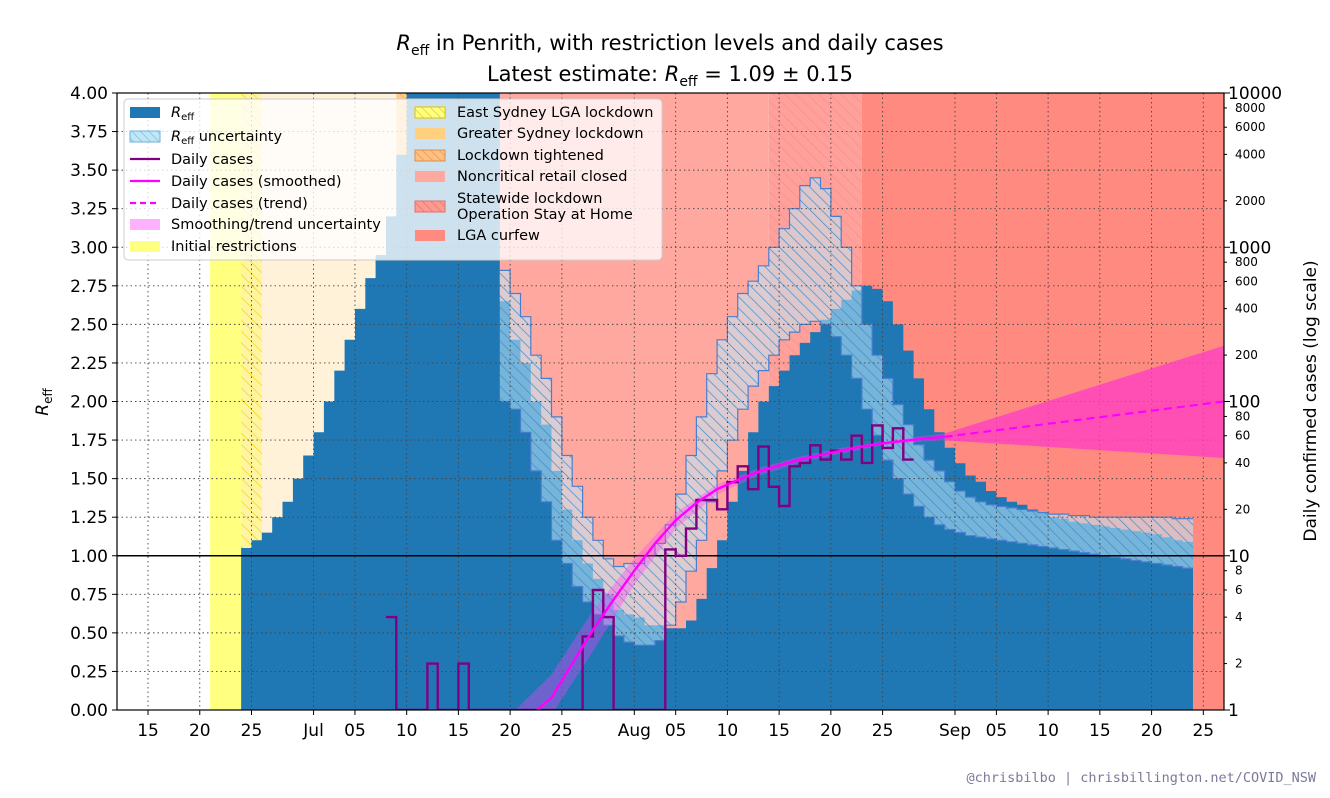 This screenshot has width=1330, height=798. I want to click on x-tick-label-11: 10, so click(728, 731).